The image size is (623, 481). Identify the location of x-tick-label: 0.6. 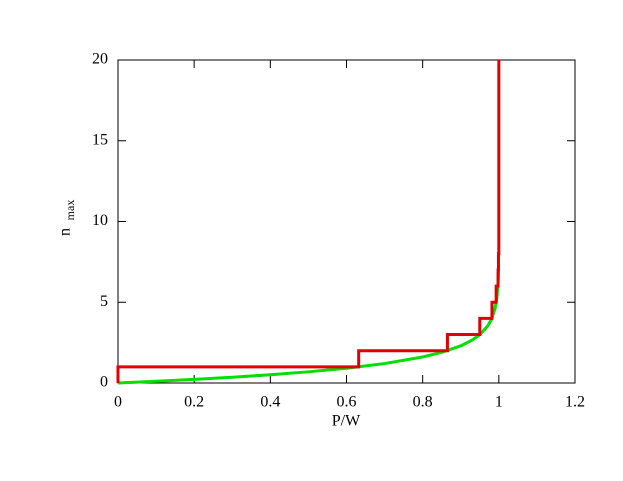
(347, 402).